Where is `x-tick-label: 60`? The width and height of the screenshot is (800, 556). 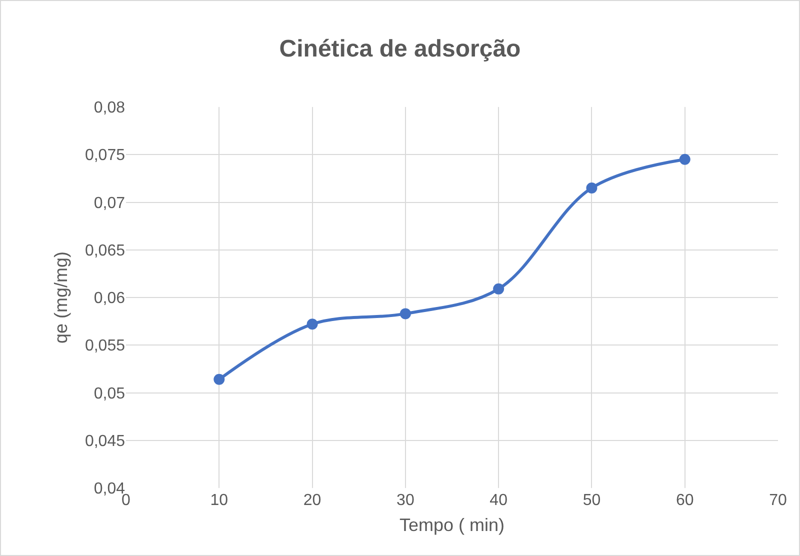
x-tick-label: 60 is located at coordinates (685, 500).